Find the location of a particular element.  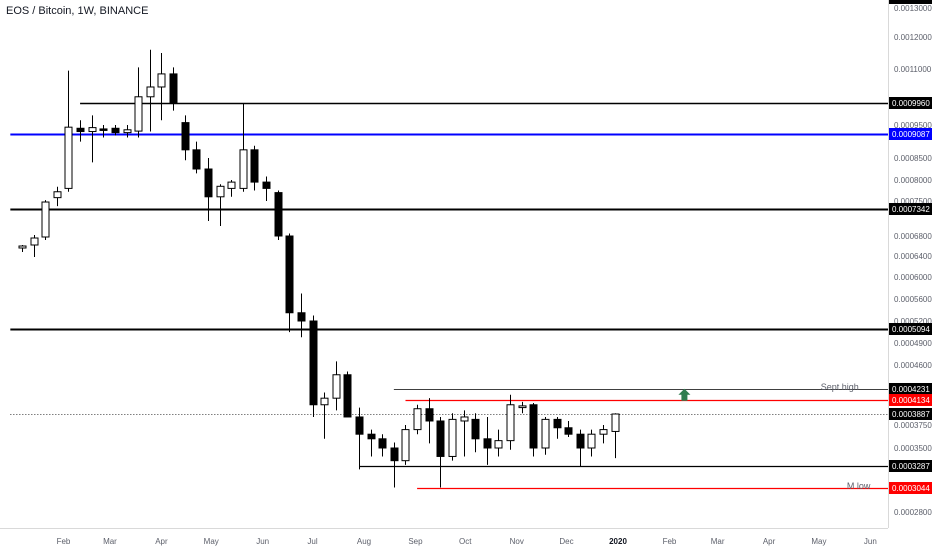

chart-title: EOS / Bitcoin, 1W, BINANCE is located at coordinates (77, 11).